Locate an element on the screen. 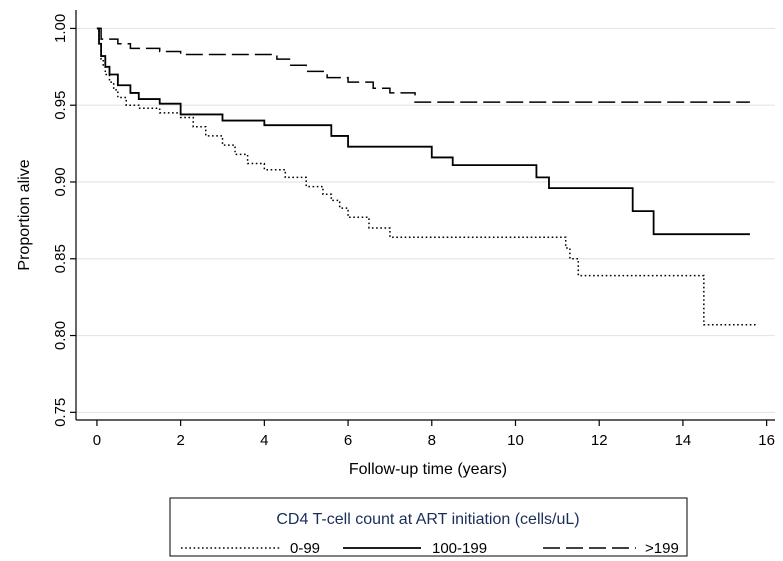  x-ticks: 0 2 4 6 8 10 12 14 16 is located at coordinates (434, 434).